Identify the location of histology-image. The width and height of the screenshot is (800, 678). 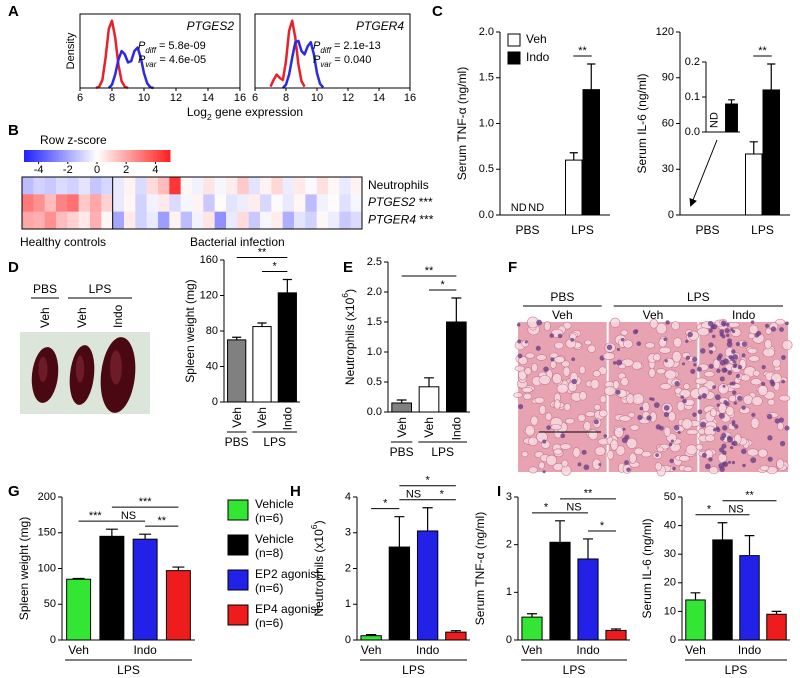
(652, 397).